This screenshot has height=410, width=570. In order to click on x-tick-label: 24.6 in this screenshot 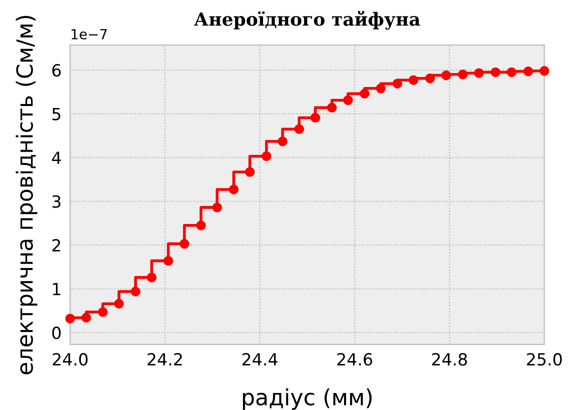, I will do `click(354, 359)`.